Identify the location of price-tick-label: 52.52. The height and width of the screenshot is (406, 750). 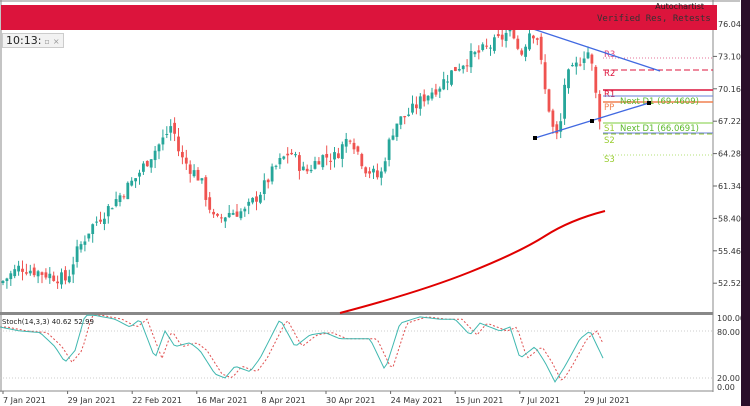
(729, 283).